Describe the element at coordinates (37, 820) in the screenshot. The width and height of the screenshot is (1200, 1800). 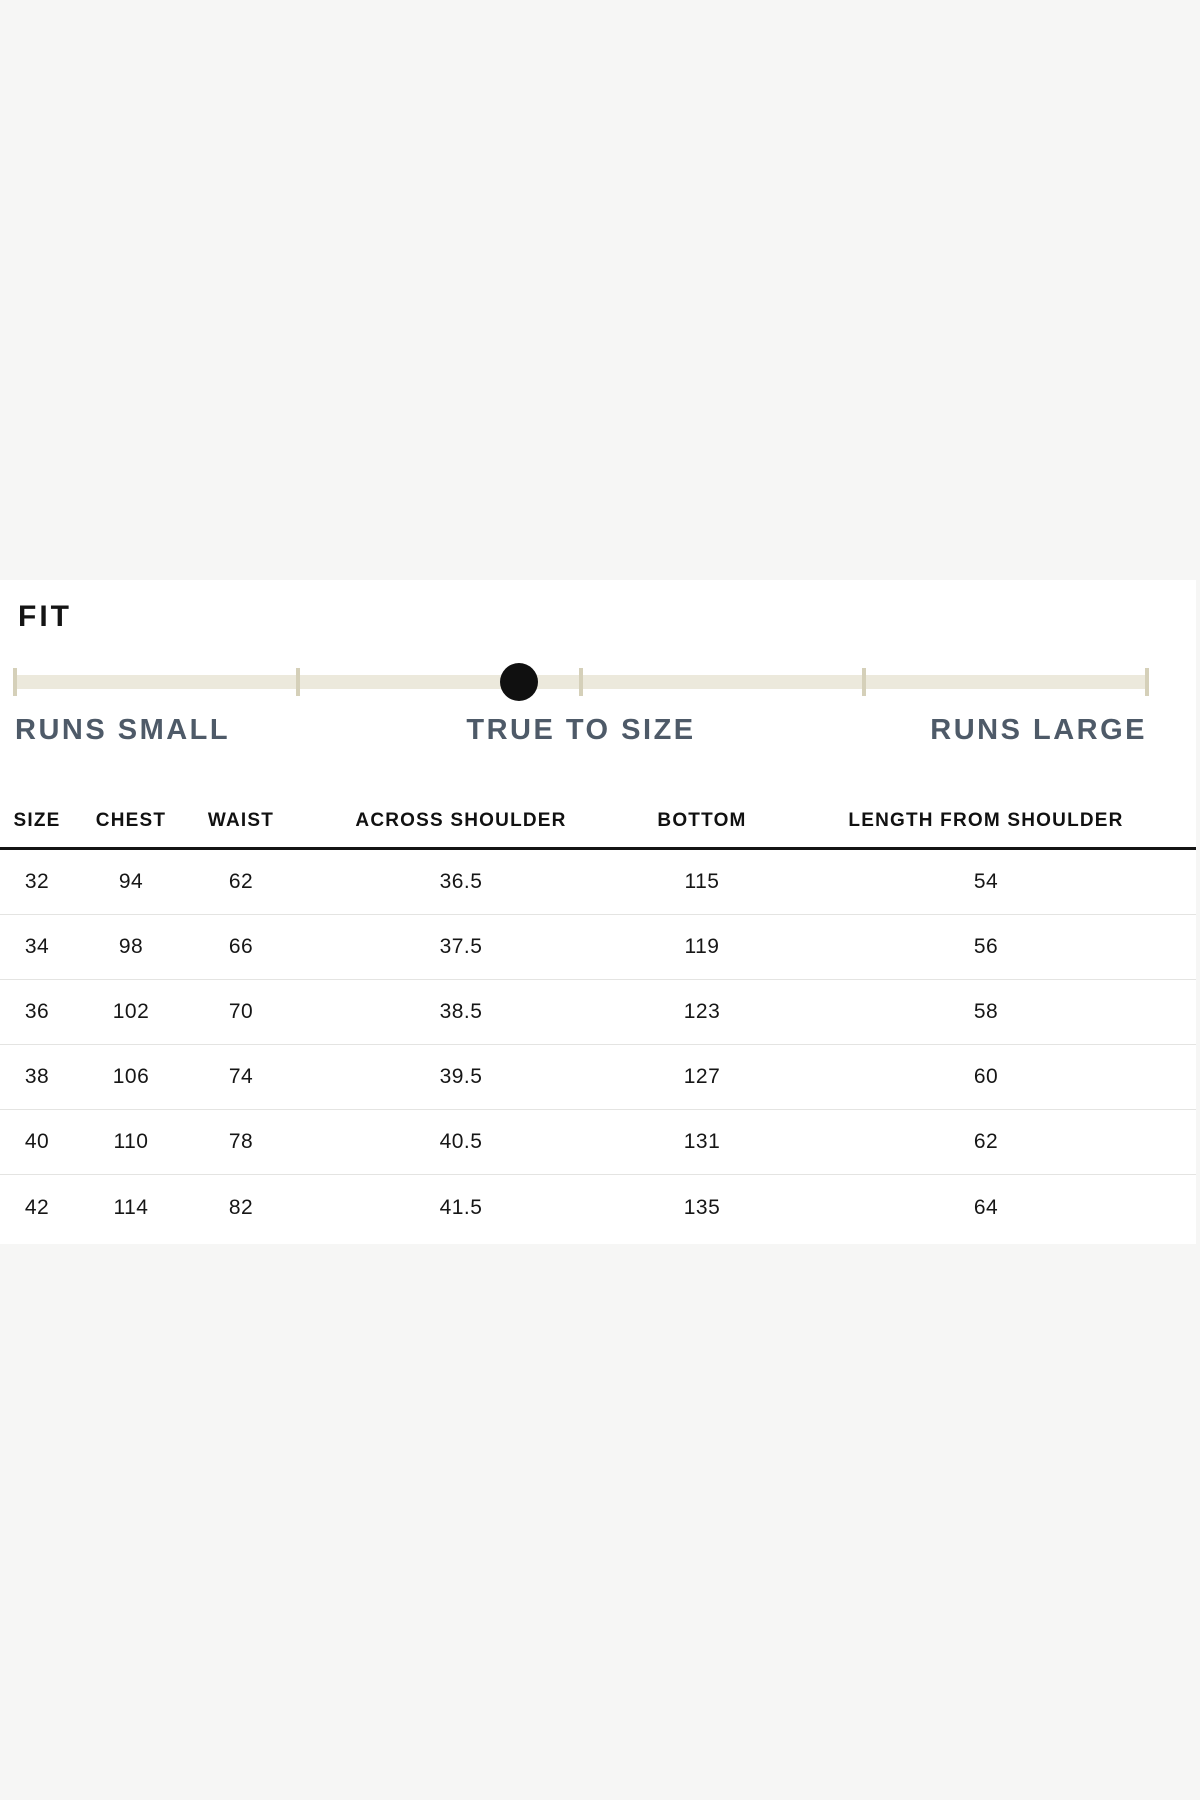
I see `column-header-size: SIZE` at that location.